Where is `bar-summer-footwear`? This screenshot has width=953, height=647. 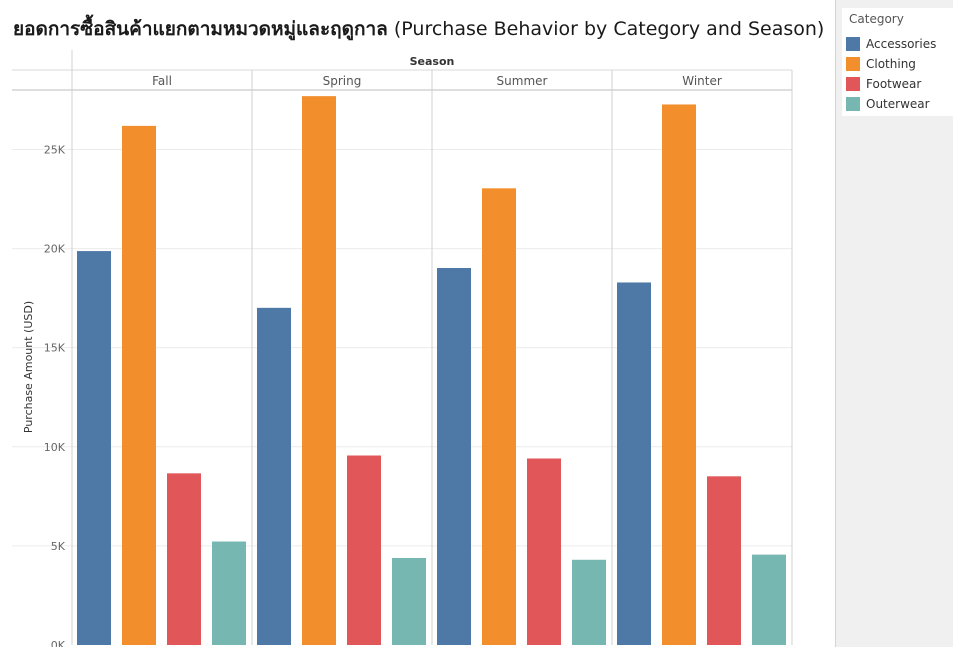
bar-summer-footwear is located at coordinates (544, 551).